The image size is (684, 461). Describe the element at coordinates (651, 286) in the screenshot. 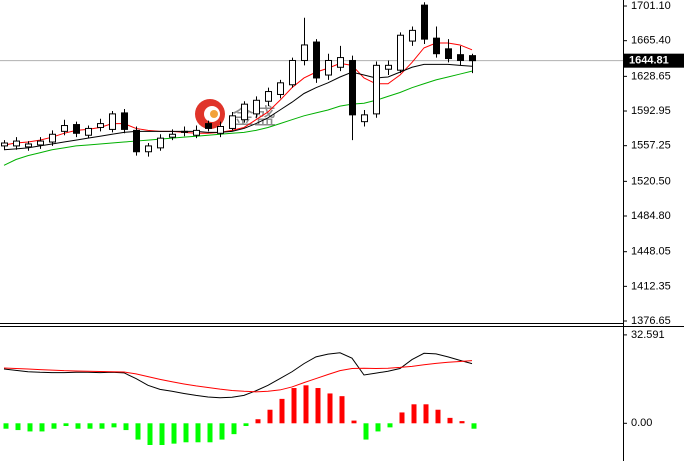

I see `y-tick-label: 1412.35` at that location.